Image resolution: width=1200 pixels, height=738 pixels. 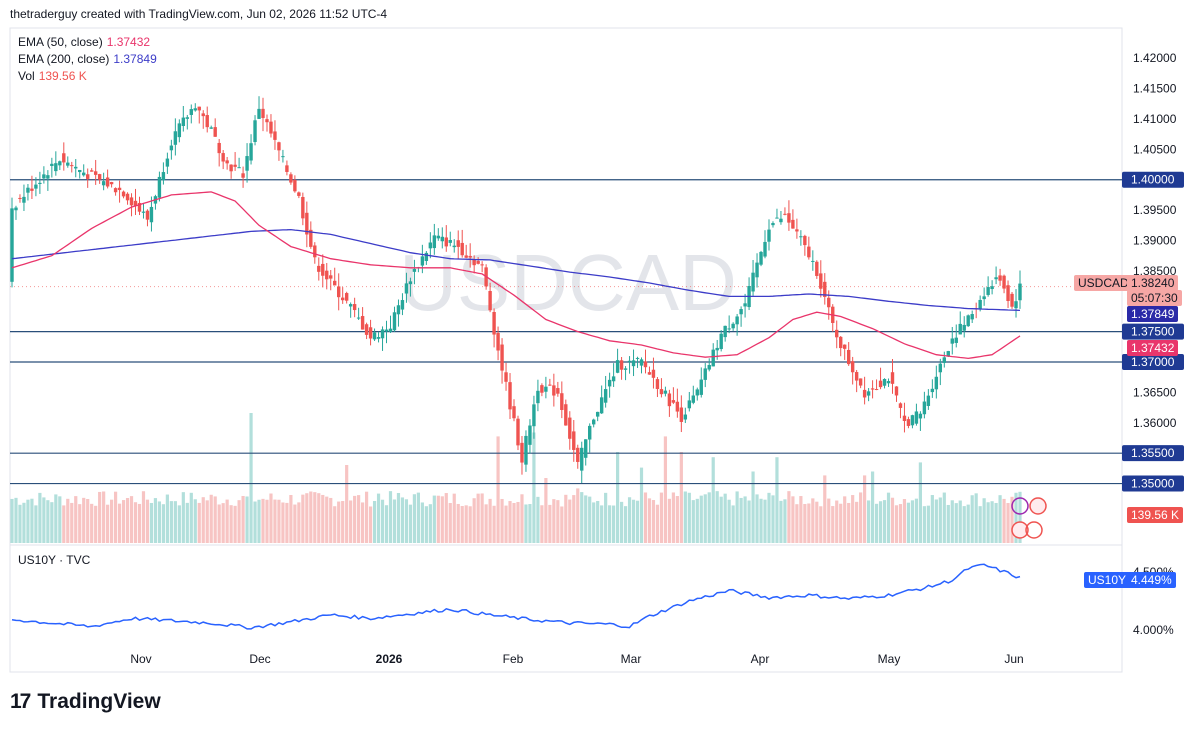 I want to click on yield-tick-label: 4.000%, so click(x=1153, y=630).